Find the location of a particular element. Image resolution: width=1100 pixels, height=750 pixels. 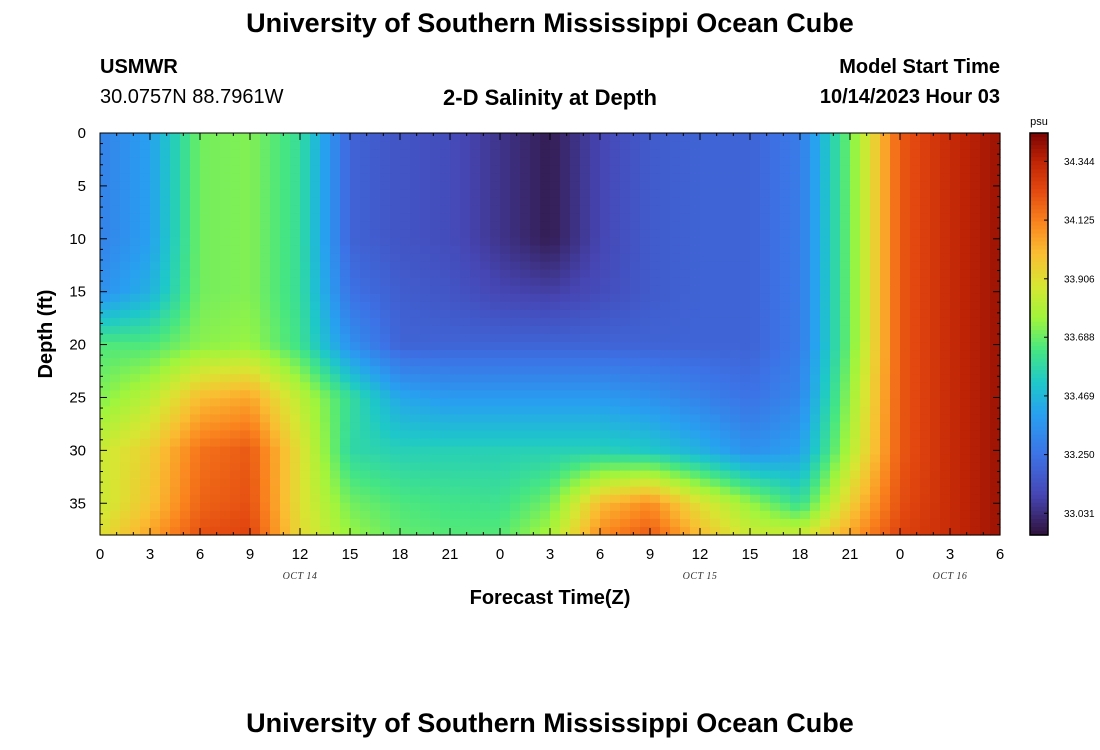

x-tick-label: 18 is located at coordinates (800, 554).